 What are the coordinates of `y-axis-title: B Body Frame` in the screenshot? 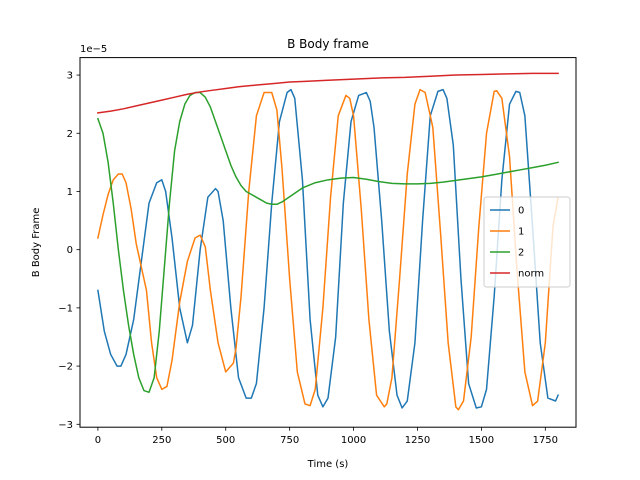 It's located at (36, 243).